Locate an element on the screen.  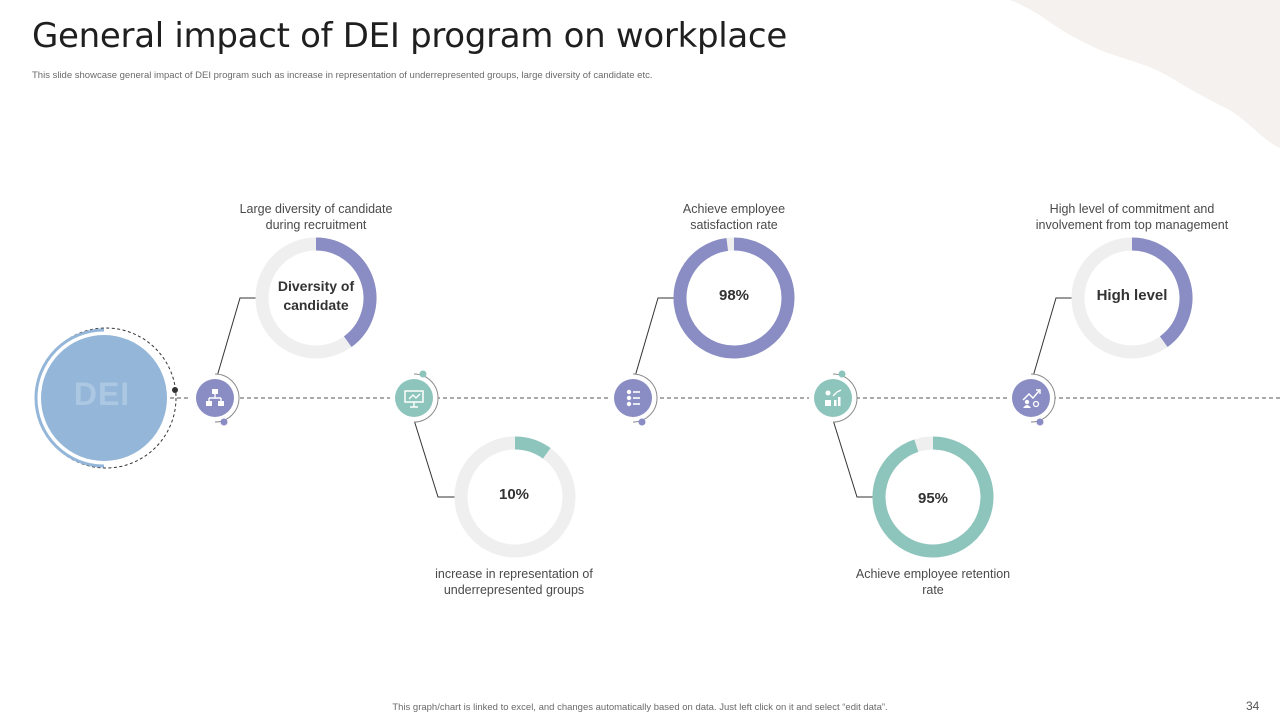
growth-chart-icon is located at coordinates (833, 397).